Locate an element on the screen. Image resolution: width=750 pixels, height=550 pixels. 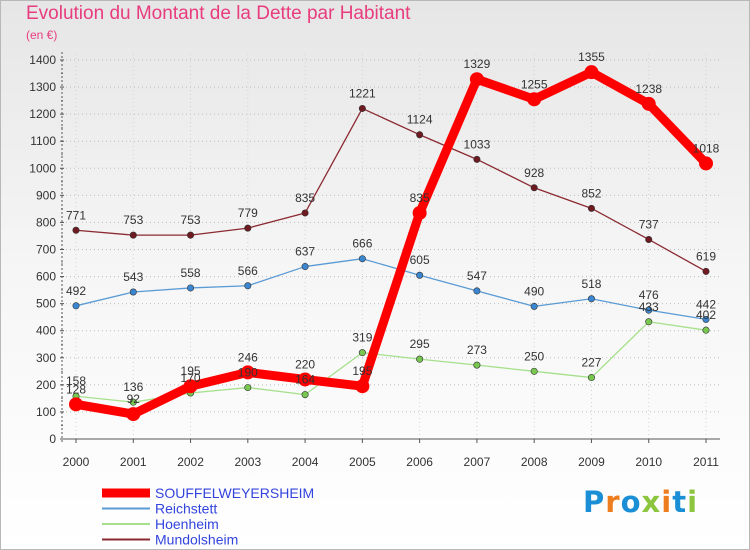
data-label: 170 is located at coordinates (191, 378).